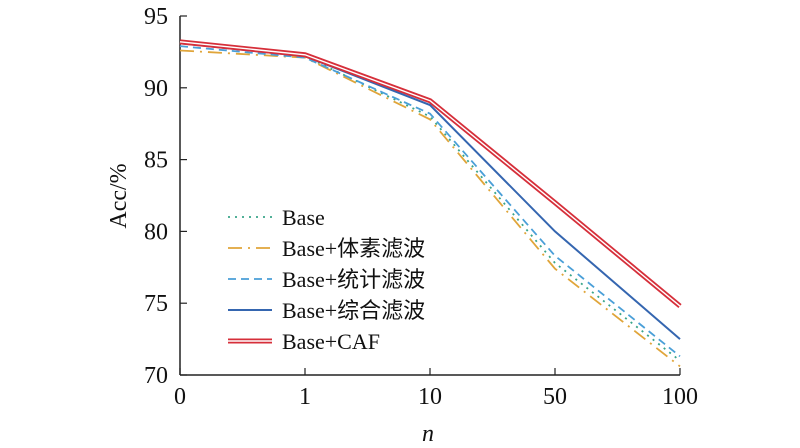 The image size is (800, 448). Describe the element at coordinates (331, 341) in the screenshot. I see `legend-label: Base+CAF` at that location.